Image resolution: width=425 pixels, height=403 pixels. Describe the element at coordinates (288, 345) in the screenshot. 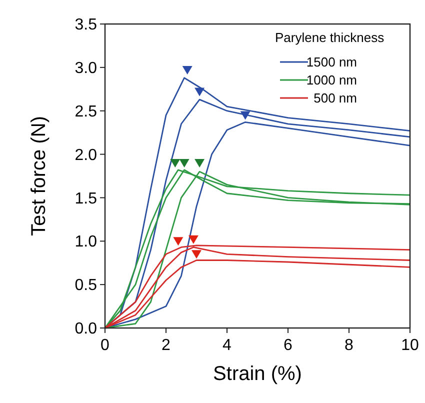

I see `x-tick-label: 6` at that location.